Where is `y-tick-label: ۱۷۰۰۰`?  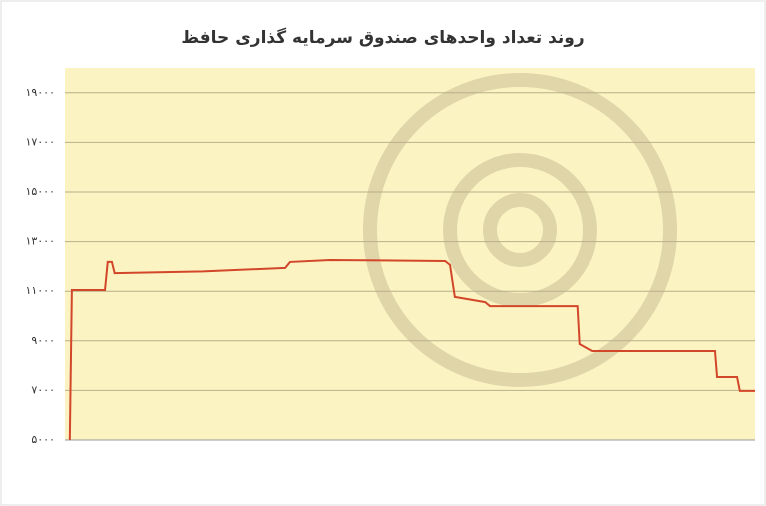
y-tick-label: ۱۷۰۰۰ is located at coordinates (40, 141).